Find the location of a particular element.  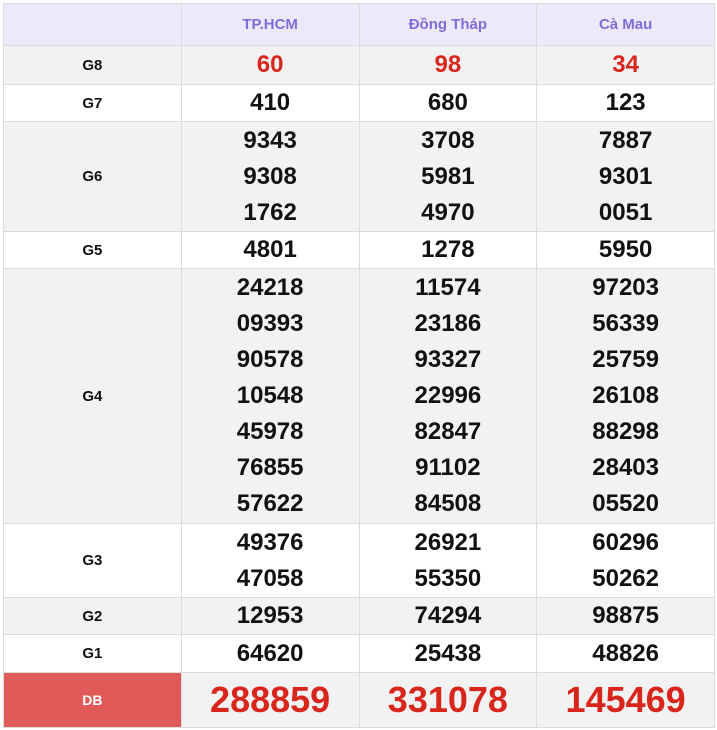

result-cell: 3708 5981 4970 is located at coordinates (448, 176).